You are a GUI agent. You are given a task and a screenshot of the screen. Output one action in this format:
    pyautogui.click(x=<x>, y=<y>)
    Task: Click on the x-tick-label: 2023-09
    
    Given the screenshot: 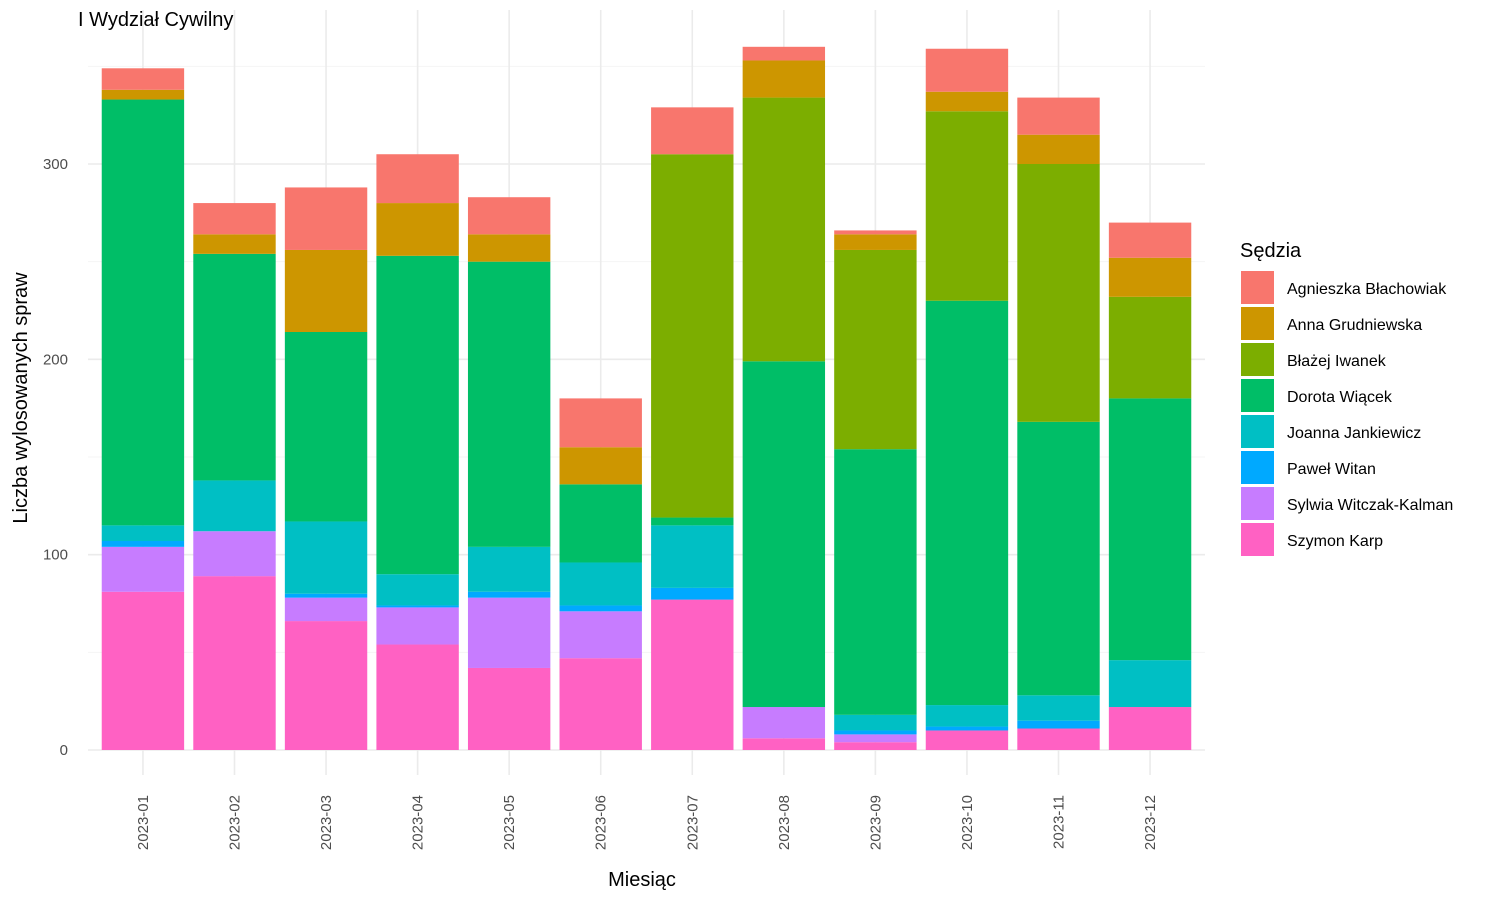 What is the action you would take?
    pyautogui.click(x=875, y=822)
    